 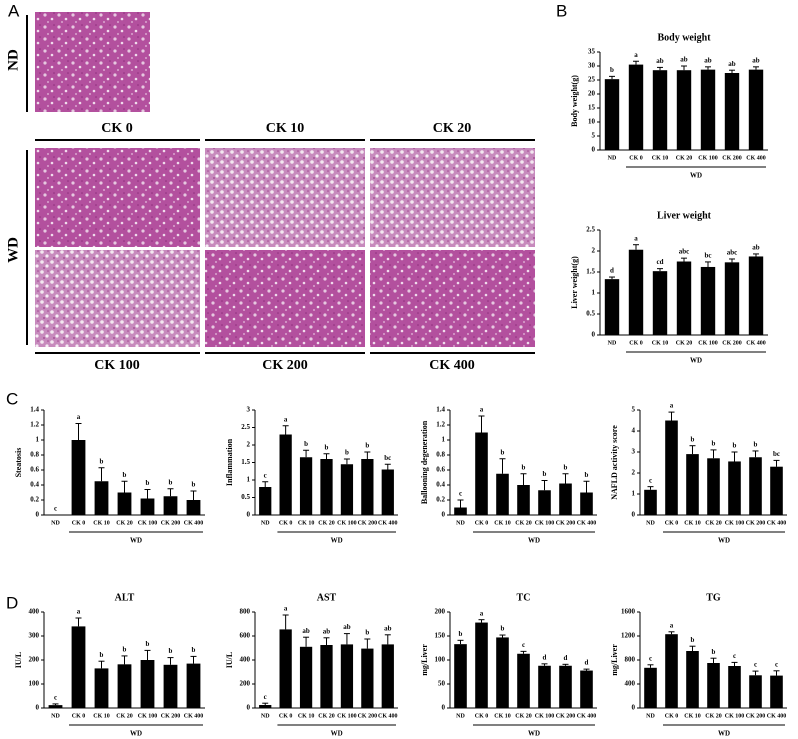 What do you see at coordinates (388, 716) in the screenshot?
I see `x-tick-label: CK 400` at bounding box center [388, 716].